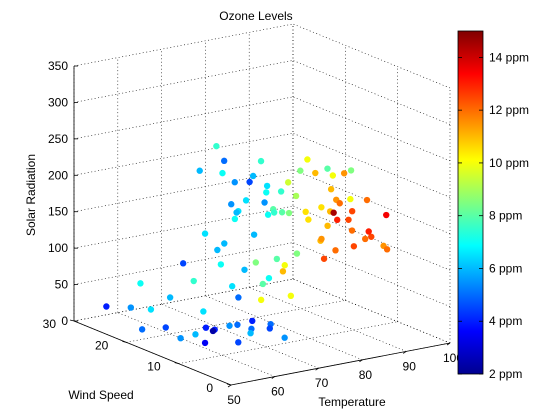 The height and width of the screenshot is (420, 560). Describe the element at coordinates (154, 367) in the screenshot. I see `y-tick-label: 10` at that location.